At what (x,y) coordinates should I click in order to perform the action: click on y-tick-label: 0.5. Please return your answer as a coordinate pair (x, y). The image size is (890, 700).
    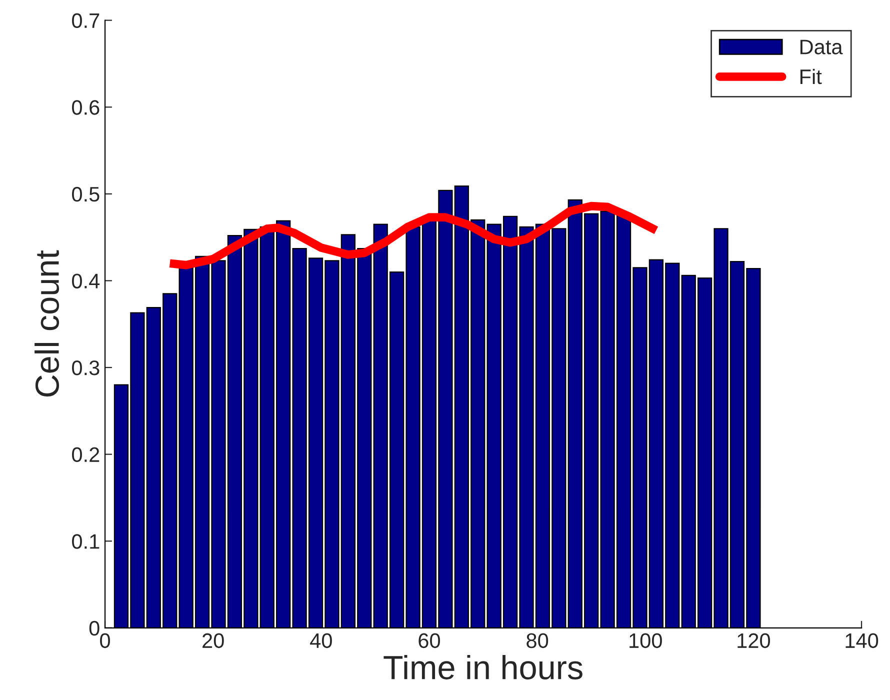
    Looking at the image, I should click on (86, 194).